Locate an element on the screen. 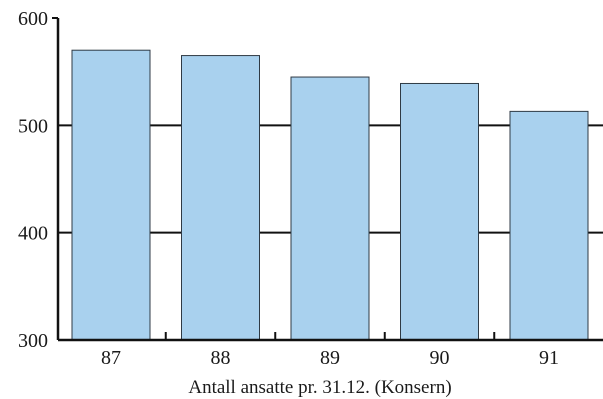  y-tick-labels: 300 400 500 600 is located at coordinates (33, 180).